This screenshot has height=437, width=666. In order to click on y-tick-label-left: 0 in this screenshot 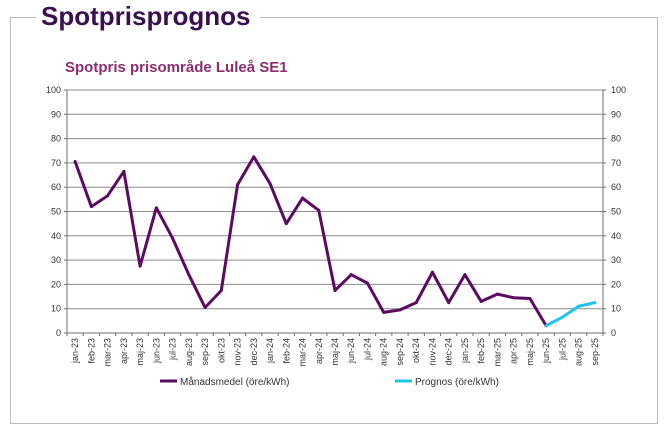, I will do `click(58, 333)`.